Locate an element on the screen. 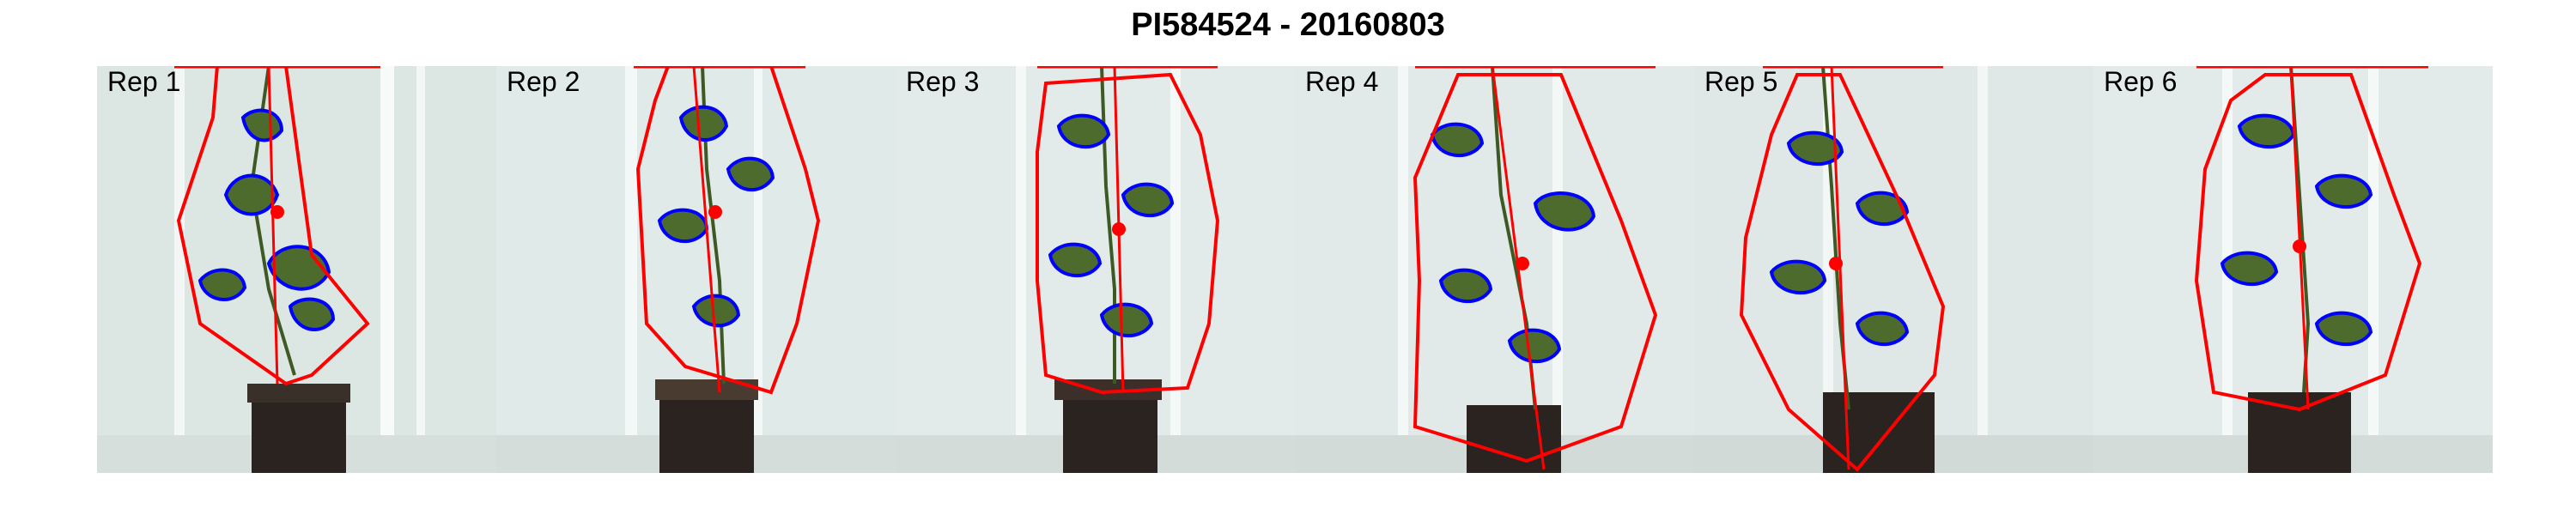 This screenshot has height=515, width=2576. panel-rep-3: Rep 3 is located at coordinates (1096, 269).